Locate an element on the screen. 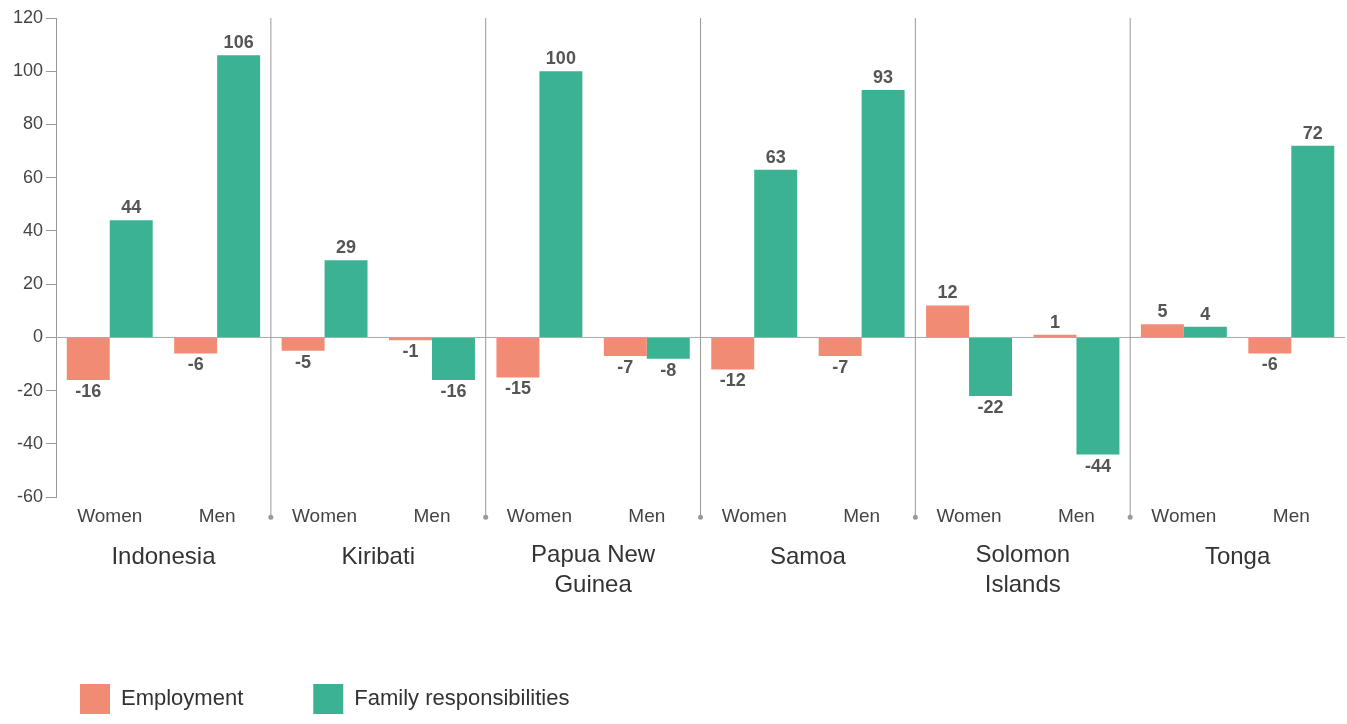 This screenshot has width=1347, height=724. data-label: 44 is located at coordinates (131, 207).